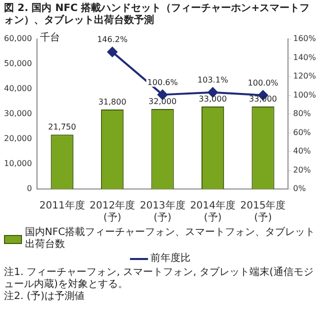 Image resolution: width=320 pixels, height=320 pixels. What do you see at coordinates (159, 278) in the screenshot?
I see `text: 注1. フィーチャーフォン, スマートフォン, タブレット端末(通信モジュール内蔵)を対象とする。` at bounding box center [159, 278].